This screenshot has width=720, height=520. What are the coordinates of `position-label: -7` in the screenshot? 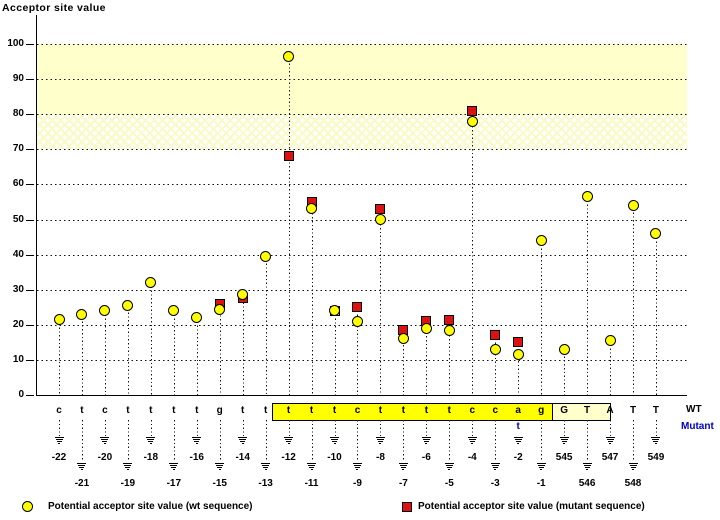 It's located at (403, 483).